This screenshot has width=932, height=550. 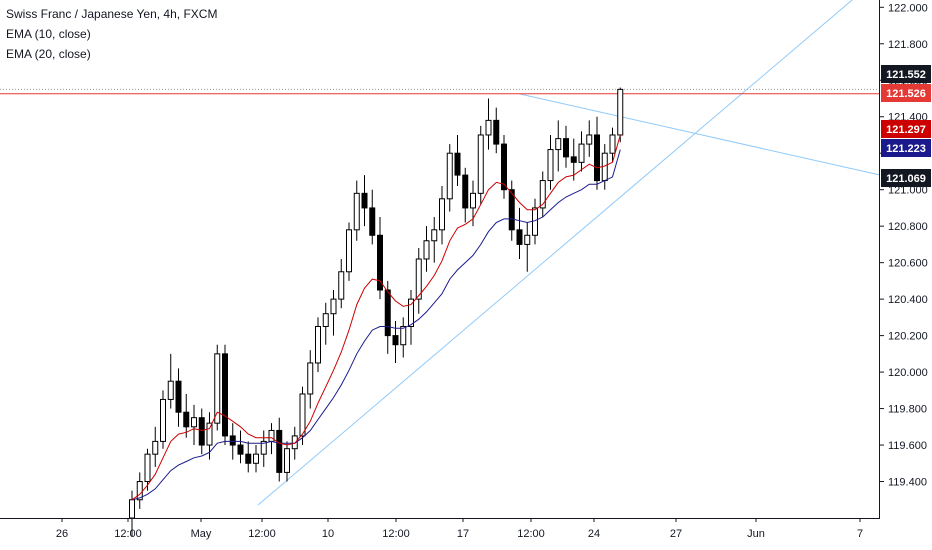 I want to click on legend-symbol-title: Swiss Franc / Japanese Yen, 4h, FXCM, so click(x=112, y=14).